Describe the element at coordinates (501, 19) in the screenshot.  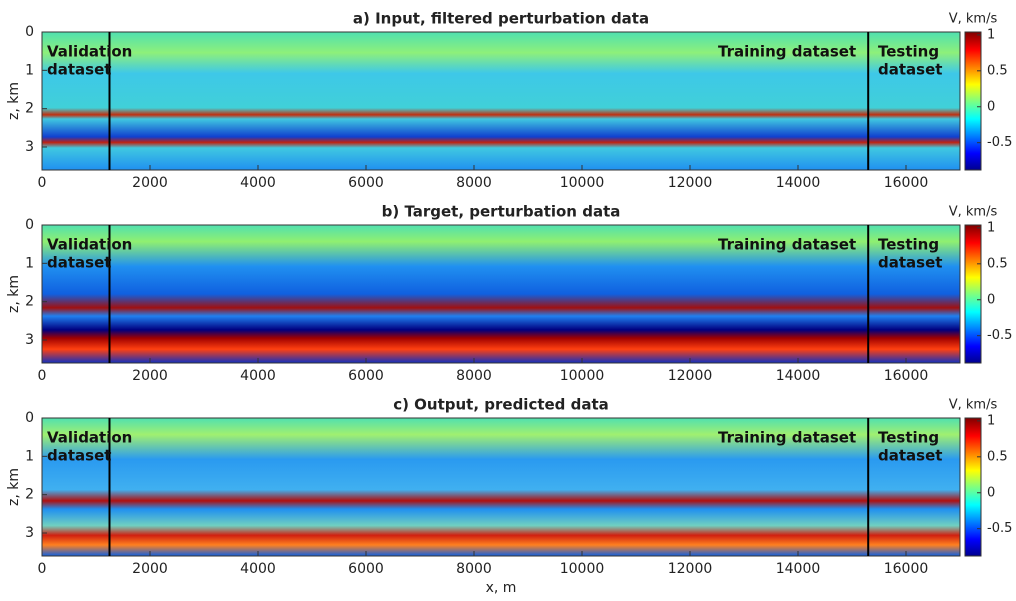
I see `panel-title: a) Input, filtered perturbation data` at that location.